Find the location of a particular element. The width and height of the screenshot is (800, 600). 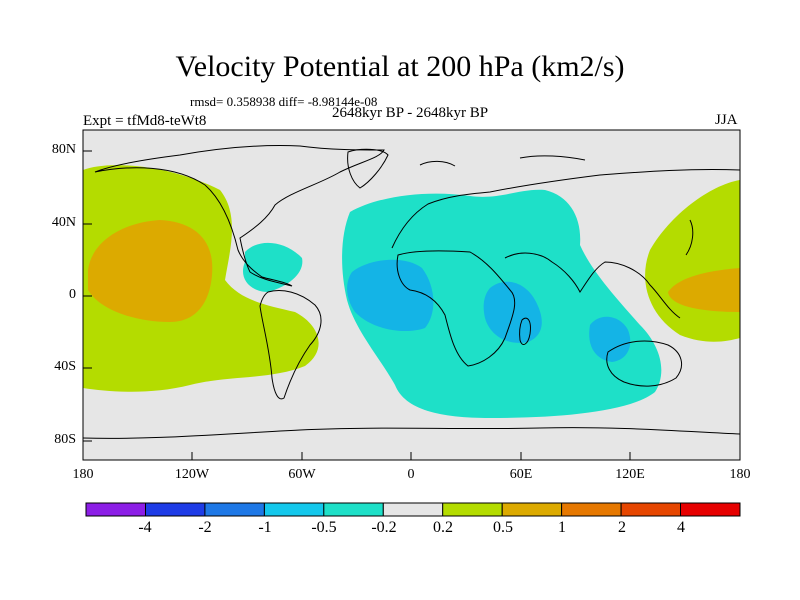

pacific-east-strong-region is located at coordinates (150, 271).